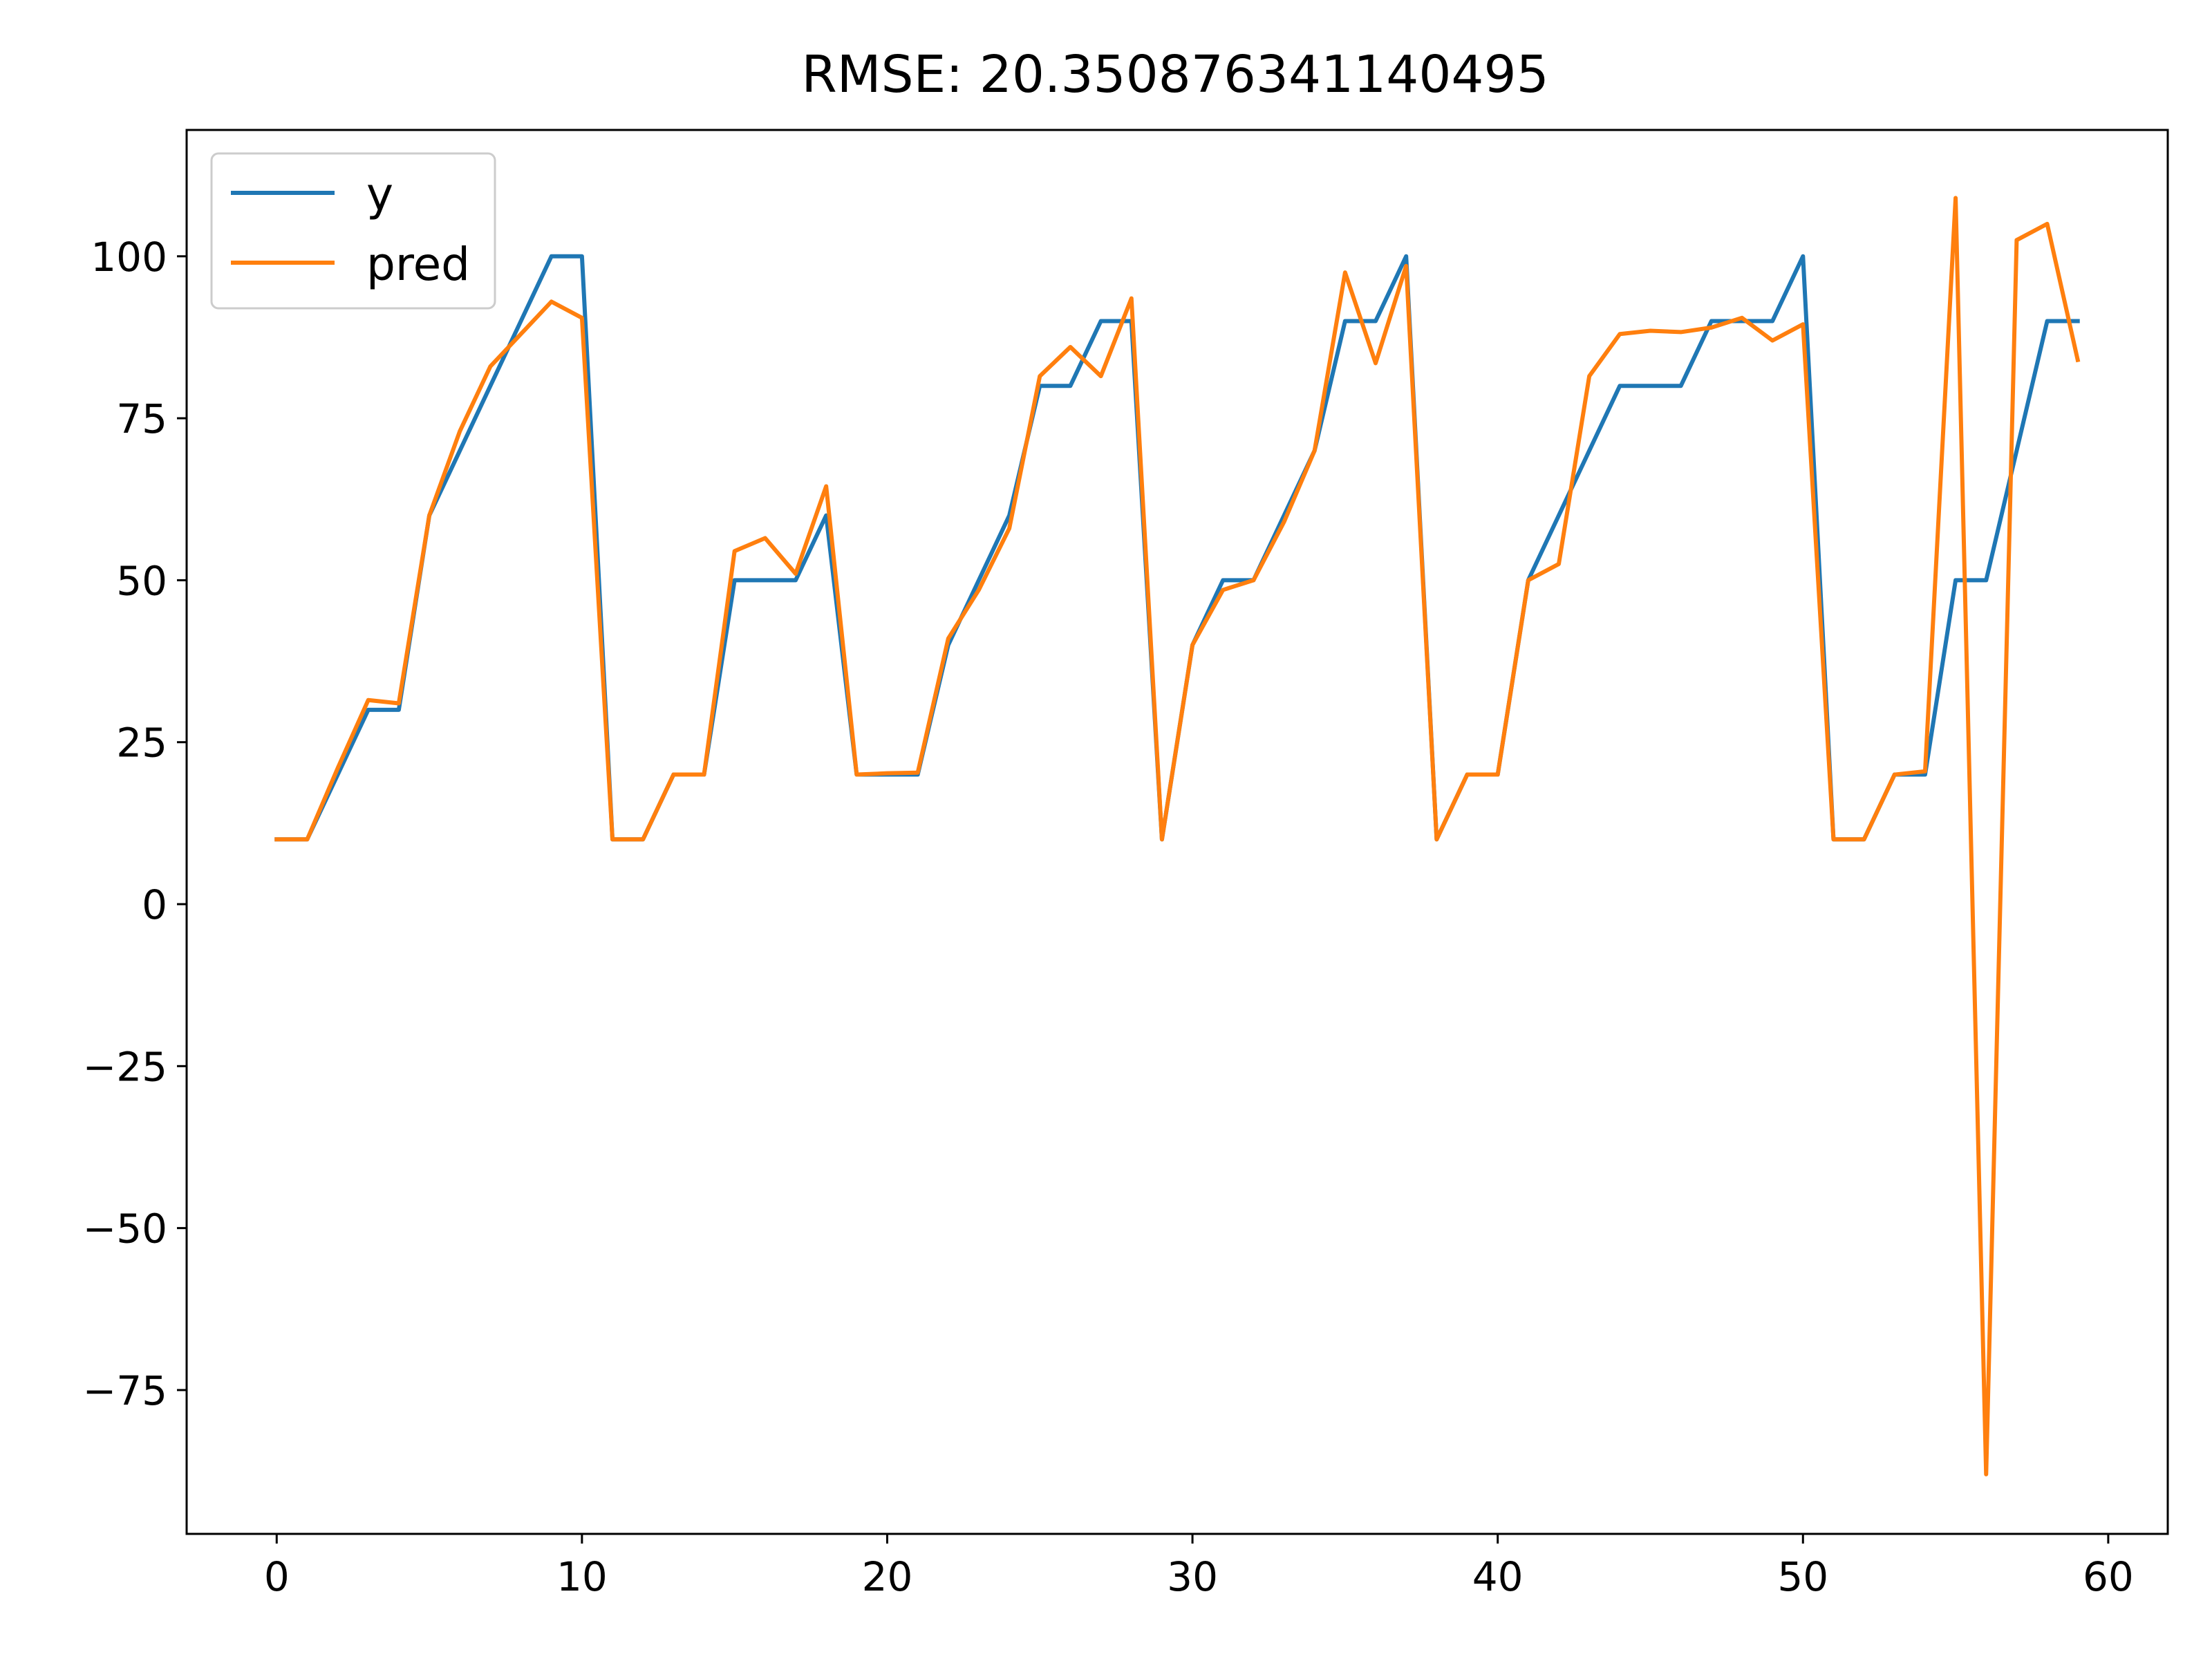  Describe the element at coordinates (125, 1391) in the screenshot. I see `y-tick-label: −75` at that location.